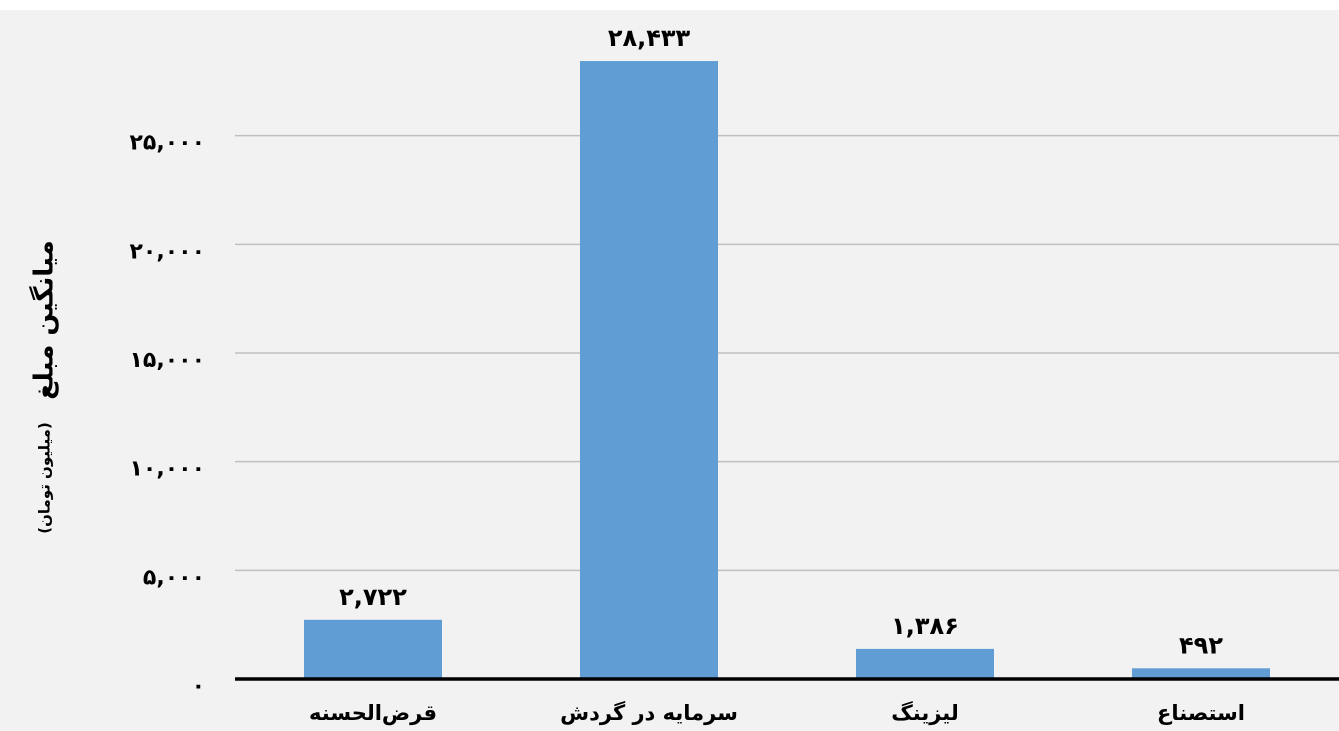 Image resolution: width=1339 pixels, height=731 pixels. Describe the element at coordinates (168, 360) in the screenshot. I see `y-tick-label: ۱۵,۰۰۰` at that location.